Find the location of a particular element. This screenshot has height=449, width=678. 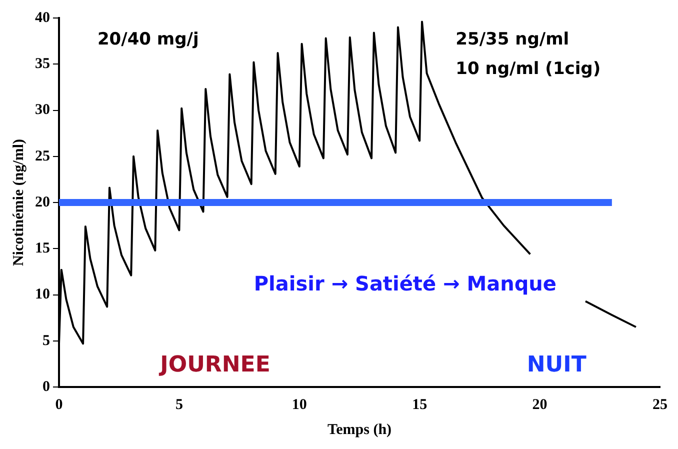

x-tick-label: 20 is located at coordinates (540, 404).